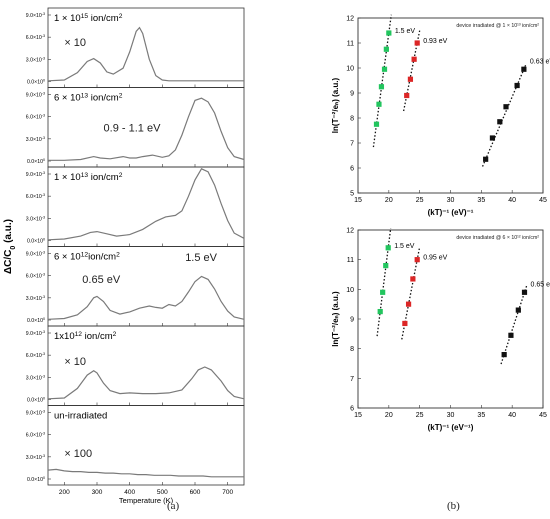 Image resolution: width=550 pixels, height=519 pixels. I want to click on annotation-label: 1.5 eV, so click(201, 258).